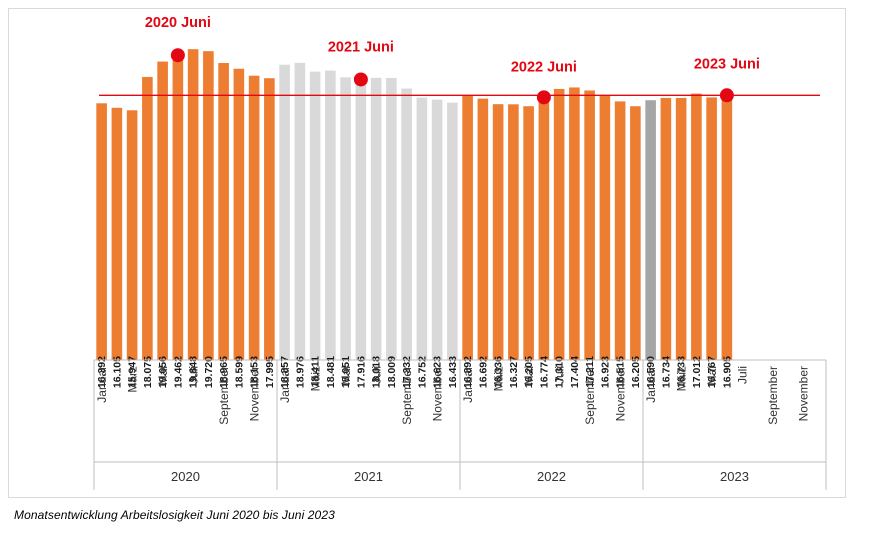 The width and height of the screenshot is (881, 551). I want to click on value-label: 16.692, so click(483, 372).